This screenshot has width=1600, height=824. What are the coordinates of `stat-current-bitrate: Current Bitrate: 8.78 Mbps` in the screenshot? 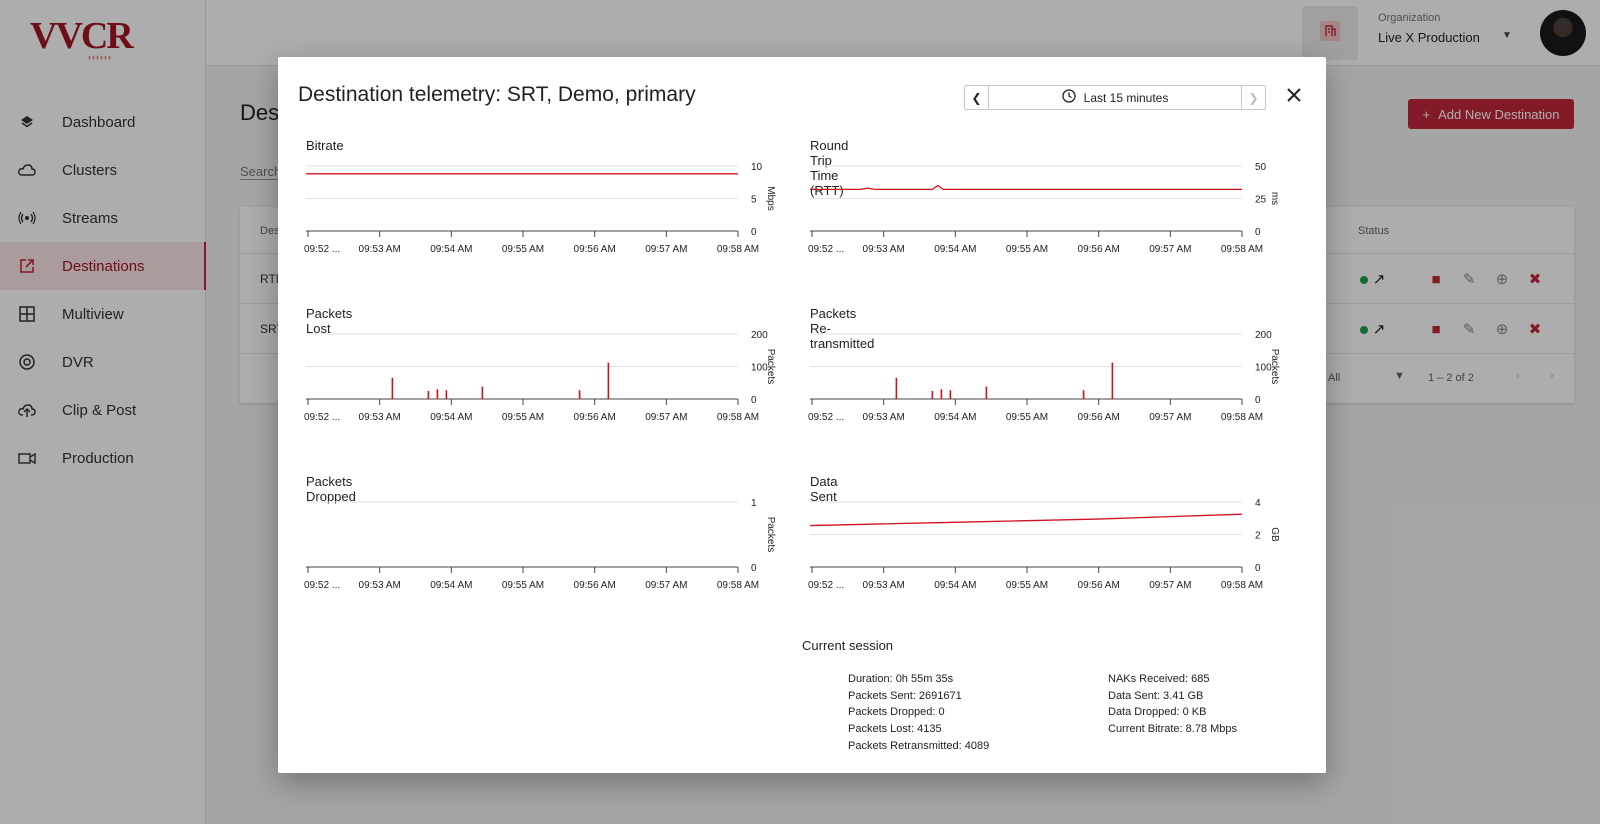 It's located at (1173, 729).